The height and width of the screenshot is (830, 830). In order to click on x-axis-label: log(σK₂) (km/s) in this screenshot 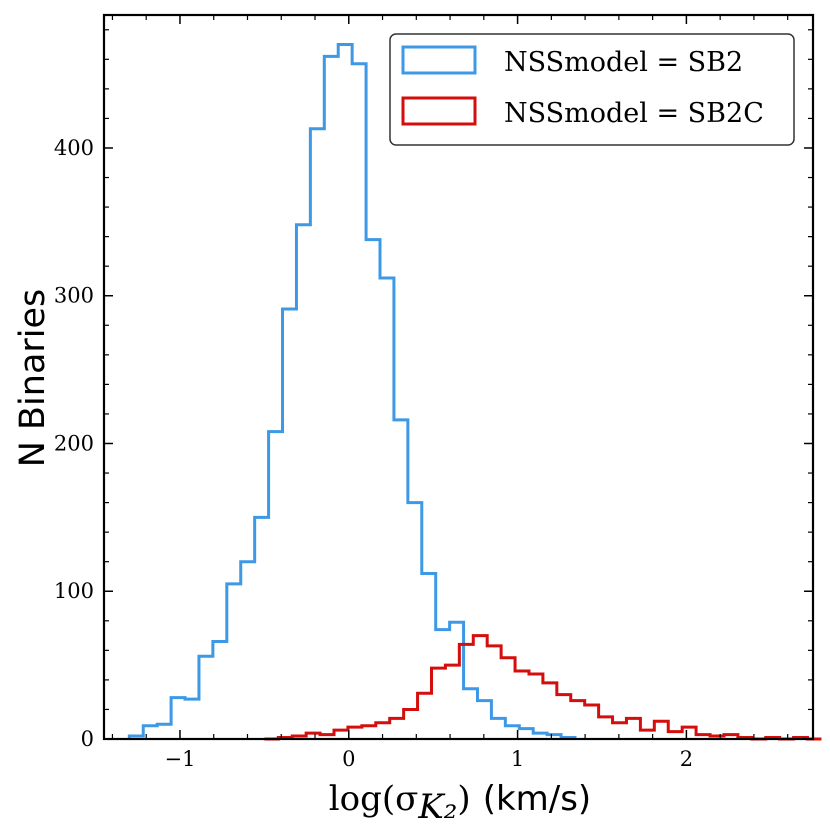, I will do `click(460, 803)`.